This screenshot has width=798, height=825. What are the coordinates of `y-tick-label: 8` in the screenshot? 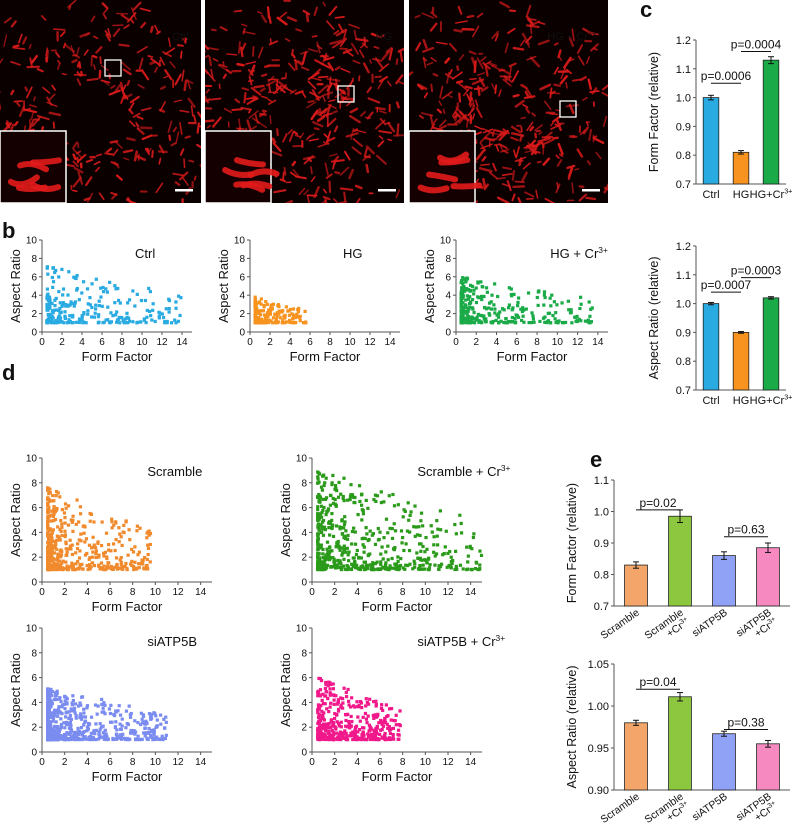 It's located at (304, 653).